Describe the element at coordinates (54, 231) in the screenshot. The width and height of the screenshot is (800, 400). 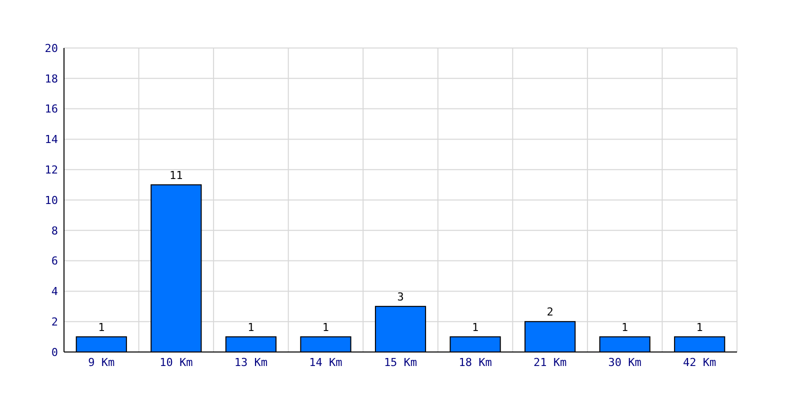
I see `y-tick-label: 8` at that location.